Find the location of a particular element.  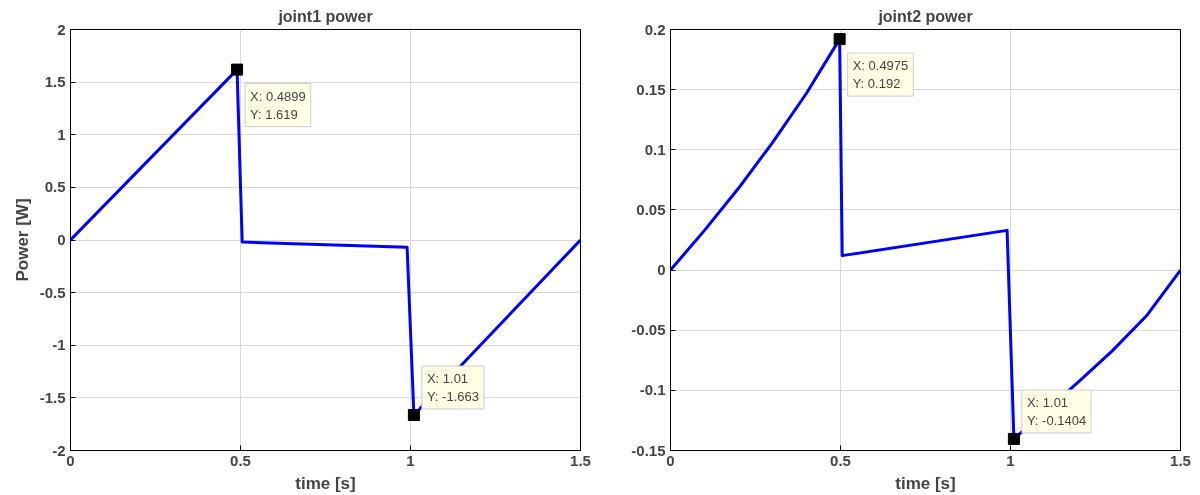

annotation: X: 1.01 Y: -0.1404 is located at coordinates (1056, 411).